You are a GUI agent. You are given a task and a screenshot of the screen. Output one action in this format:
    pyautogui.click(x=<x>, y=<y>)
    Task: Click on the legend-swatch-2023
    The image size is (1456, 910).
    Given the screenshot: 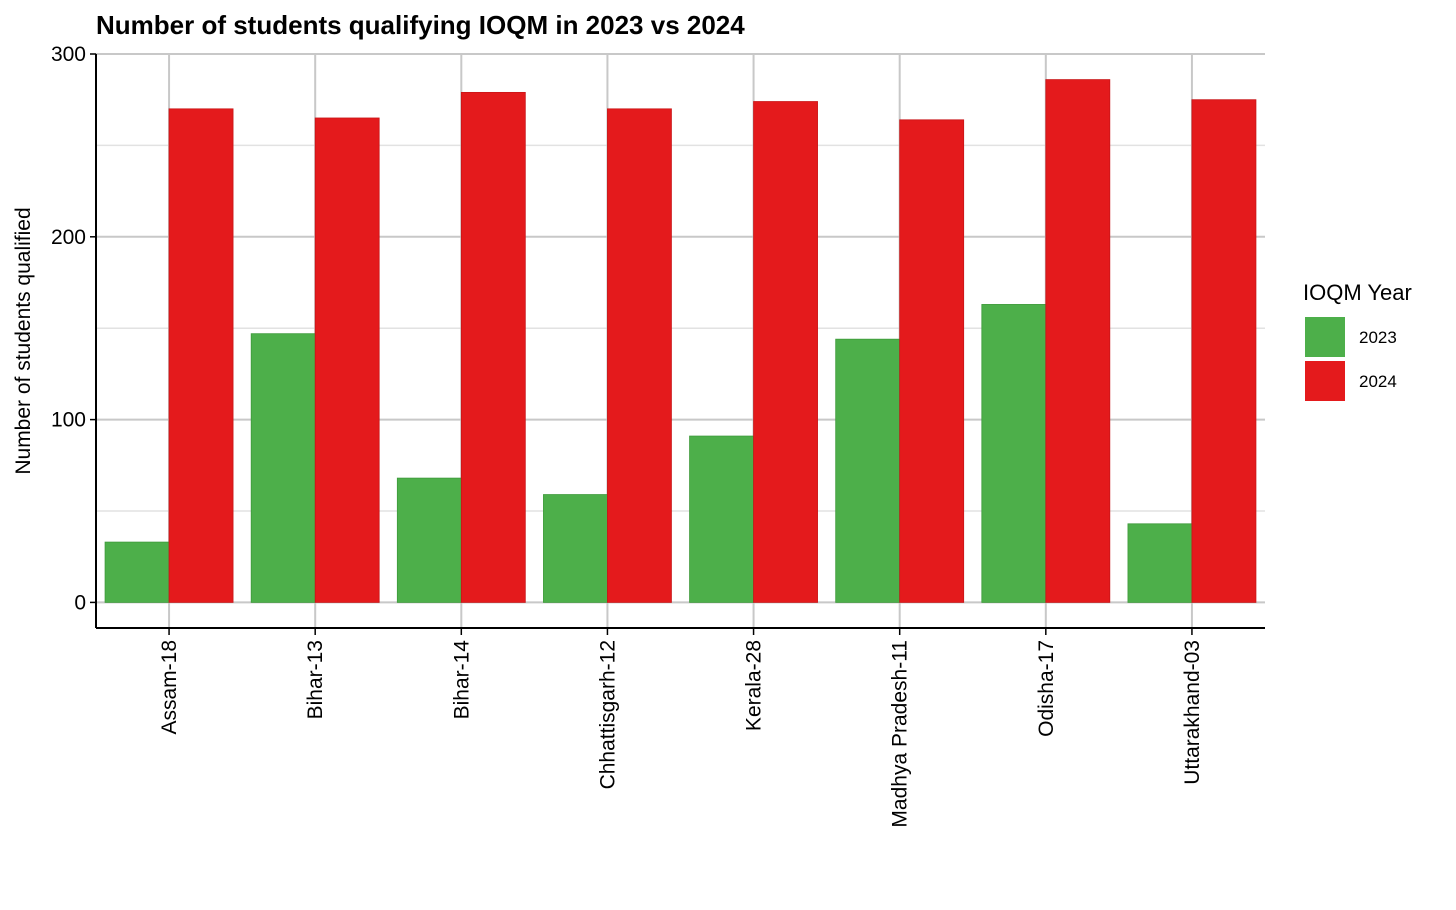 What is the action you would take?
    pyautogui.click(x=1325, y=337)
    